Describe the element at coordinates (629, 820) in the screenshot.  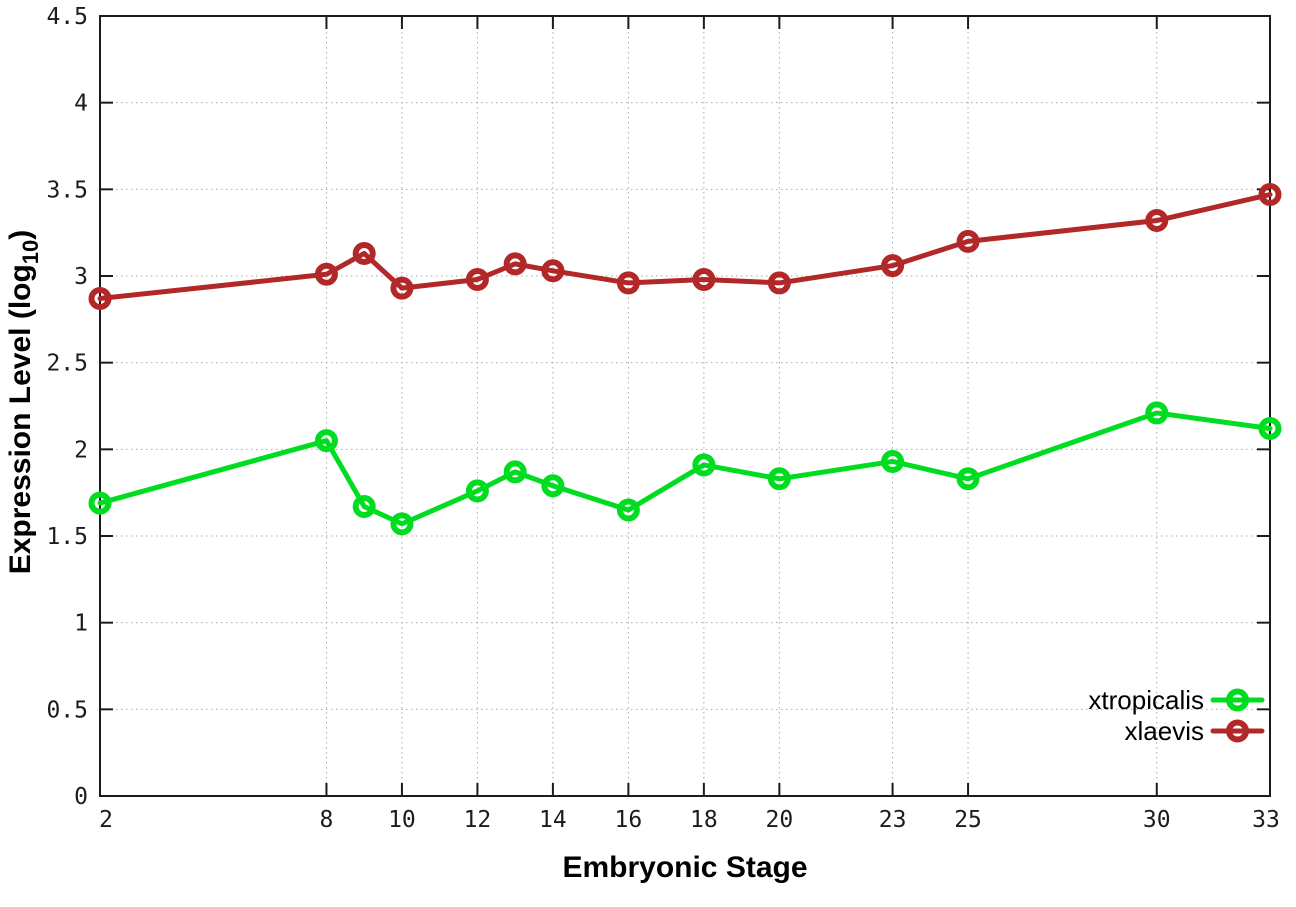
I see `x-tick-label: 16` at that location.